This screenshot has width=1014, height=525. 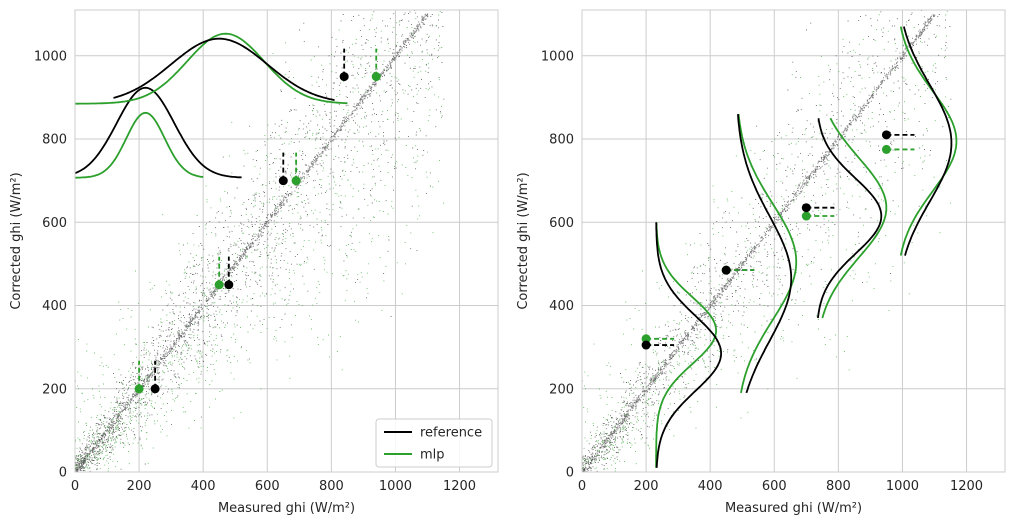 I want to click on legend-label-reference: reference, so click(x=451, y=433).